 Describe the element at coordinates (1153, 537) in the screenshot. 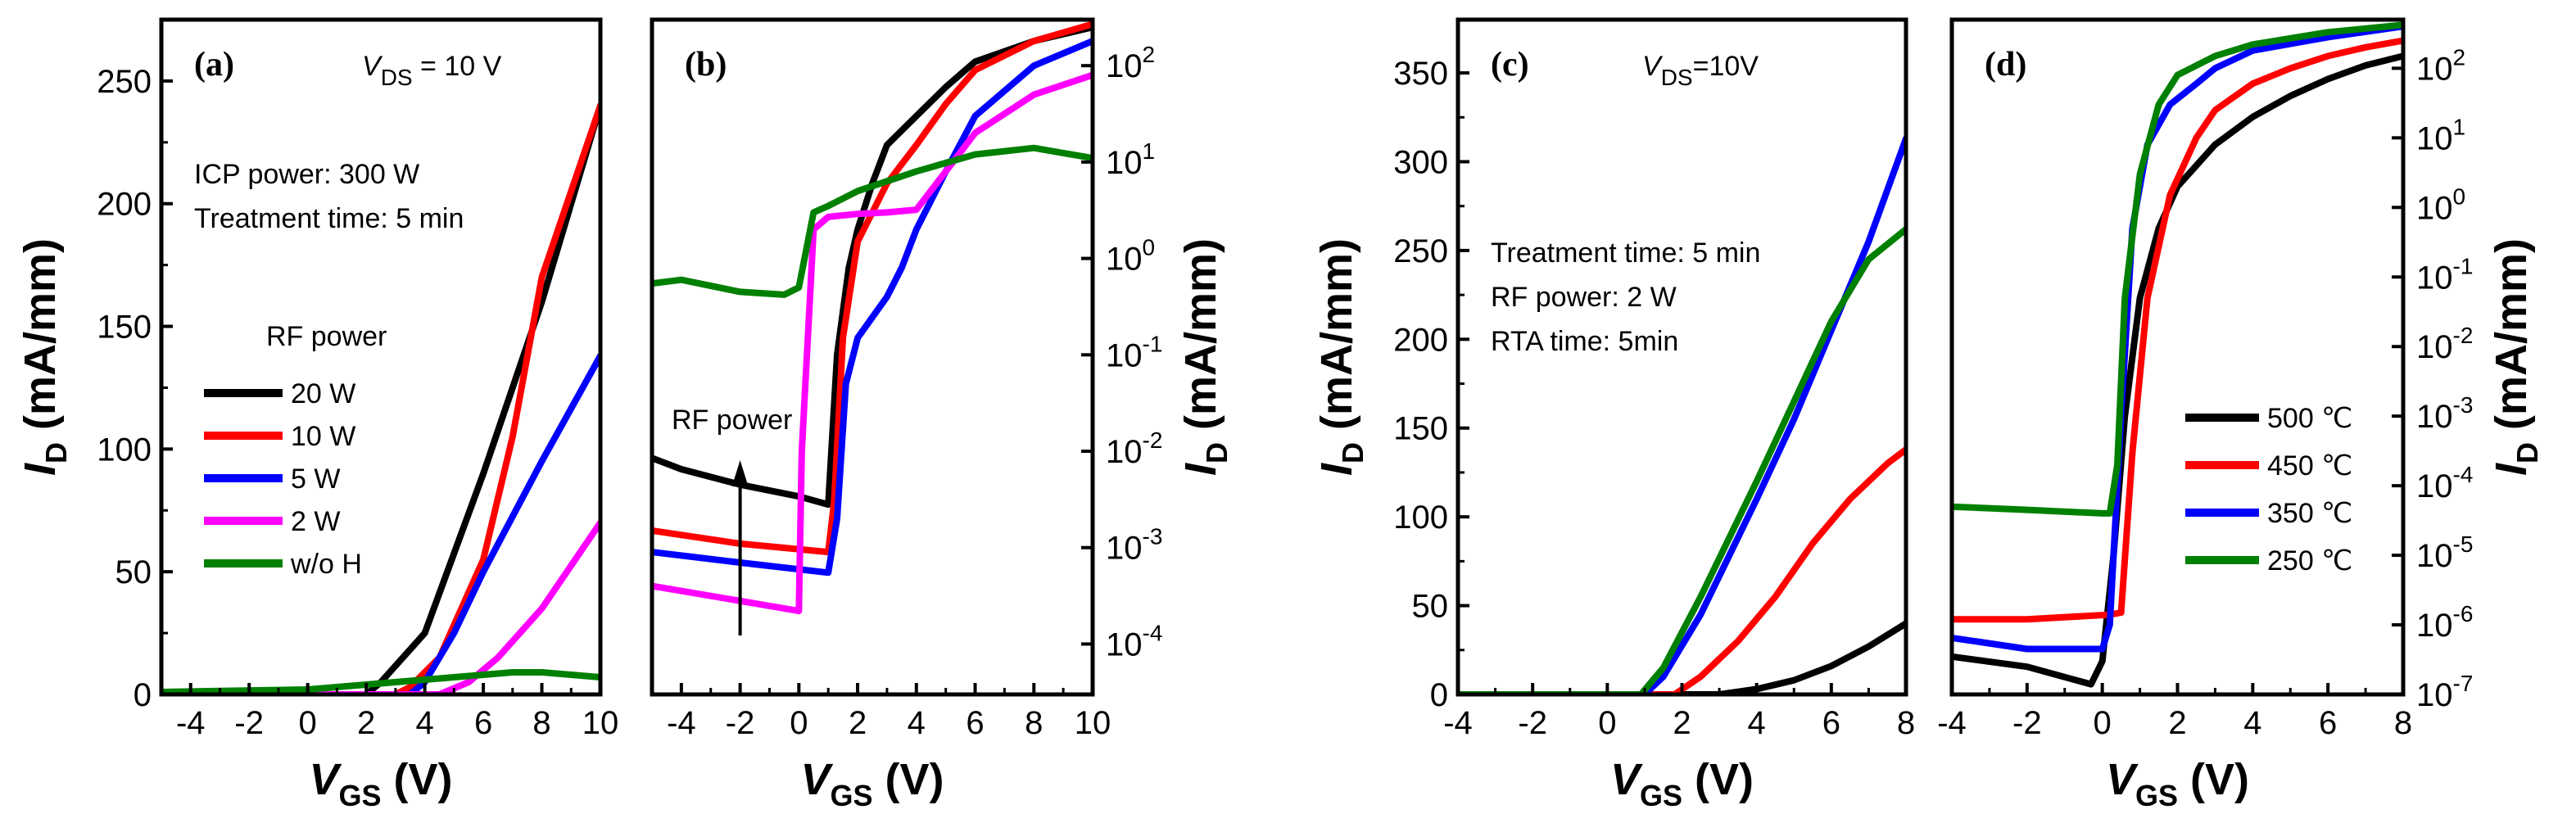

I see `y-tick-exponent: -3` at that location.